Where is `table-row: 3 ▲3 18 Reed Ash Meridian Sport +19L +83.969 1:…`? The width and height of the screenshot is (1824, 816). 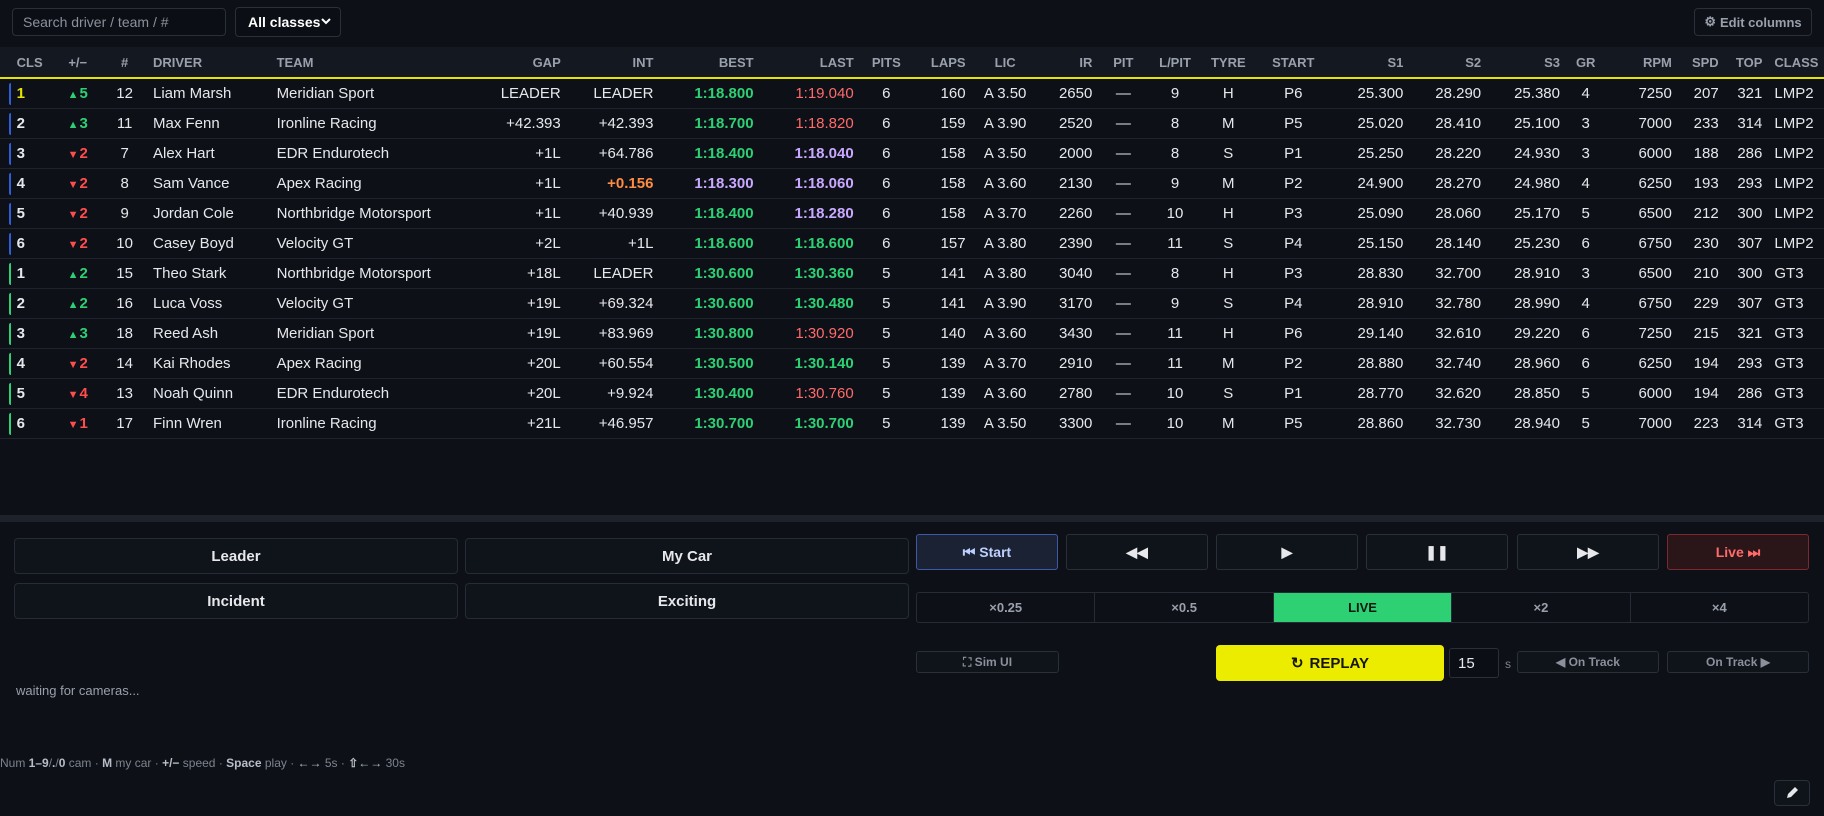
table-row: 3 ▲3 18 Reed Ash Meridian Sport +19L +83.969 1:… is located at coordinates (912, 333).